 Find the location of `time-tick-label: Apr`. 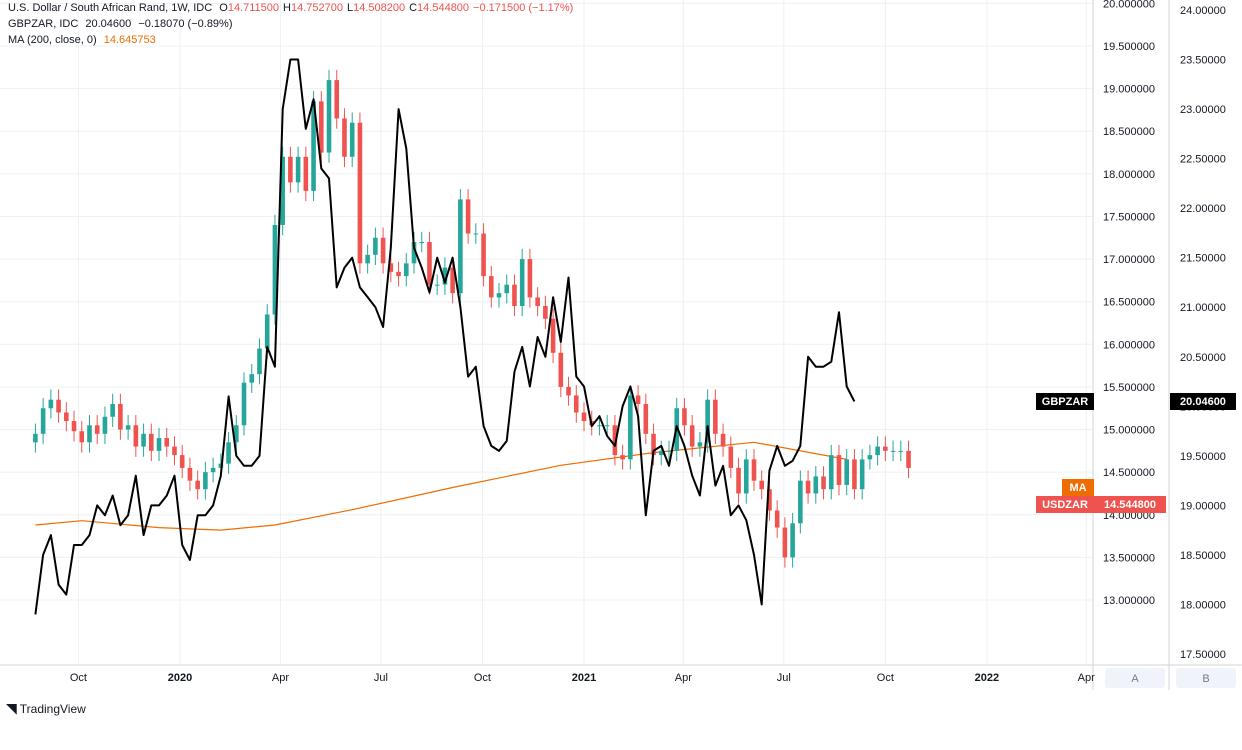

time-tick-label: Apr is located at coordinates (1086, 678).